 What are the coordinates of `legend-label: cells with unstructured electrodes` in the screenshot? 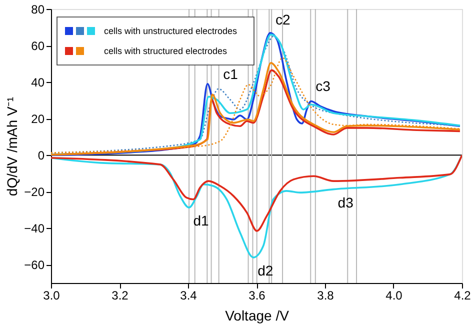 It's located at (171, 31).